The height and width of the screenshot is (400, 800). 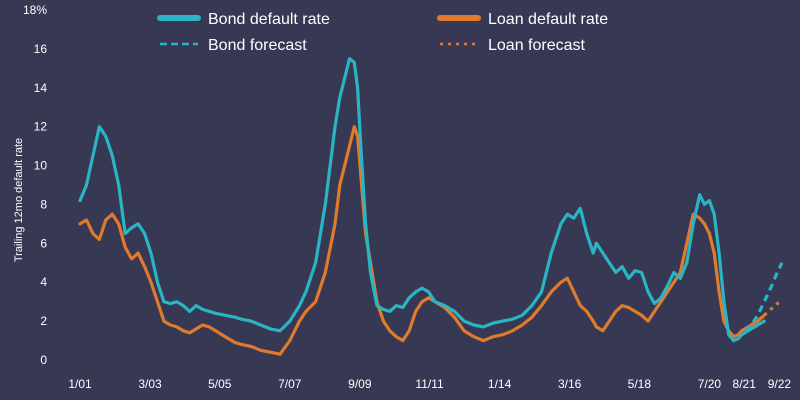 What do you see at coordinates (43, 360) in the screenshot?
I see `y-tick-label: 0` at bounding box center [43, 360].